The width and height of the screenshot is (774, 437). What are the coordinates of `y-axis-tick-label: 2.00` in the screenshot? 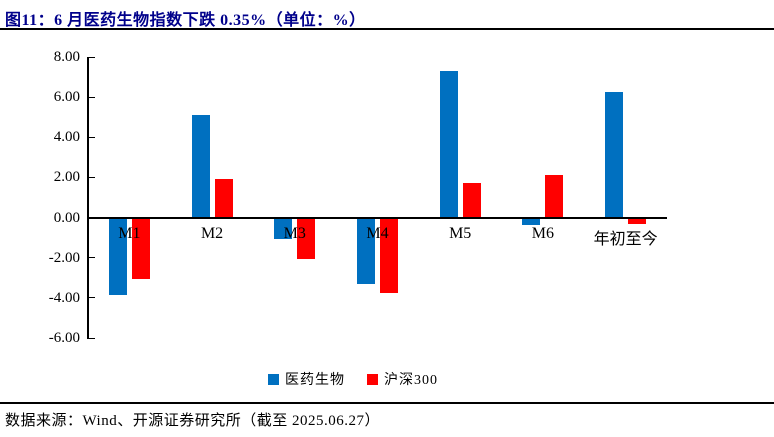 It's located at (66, 177).